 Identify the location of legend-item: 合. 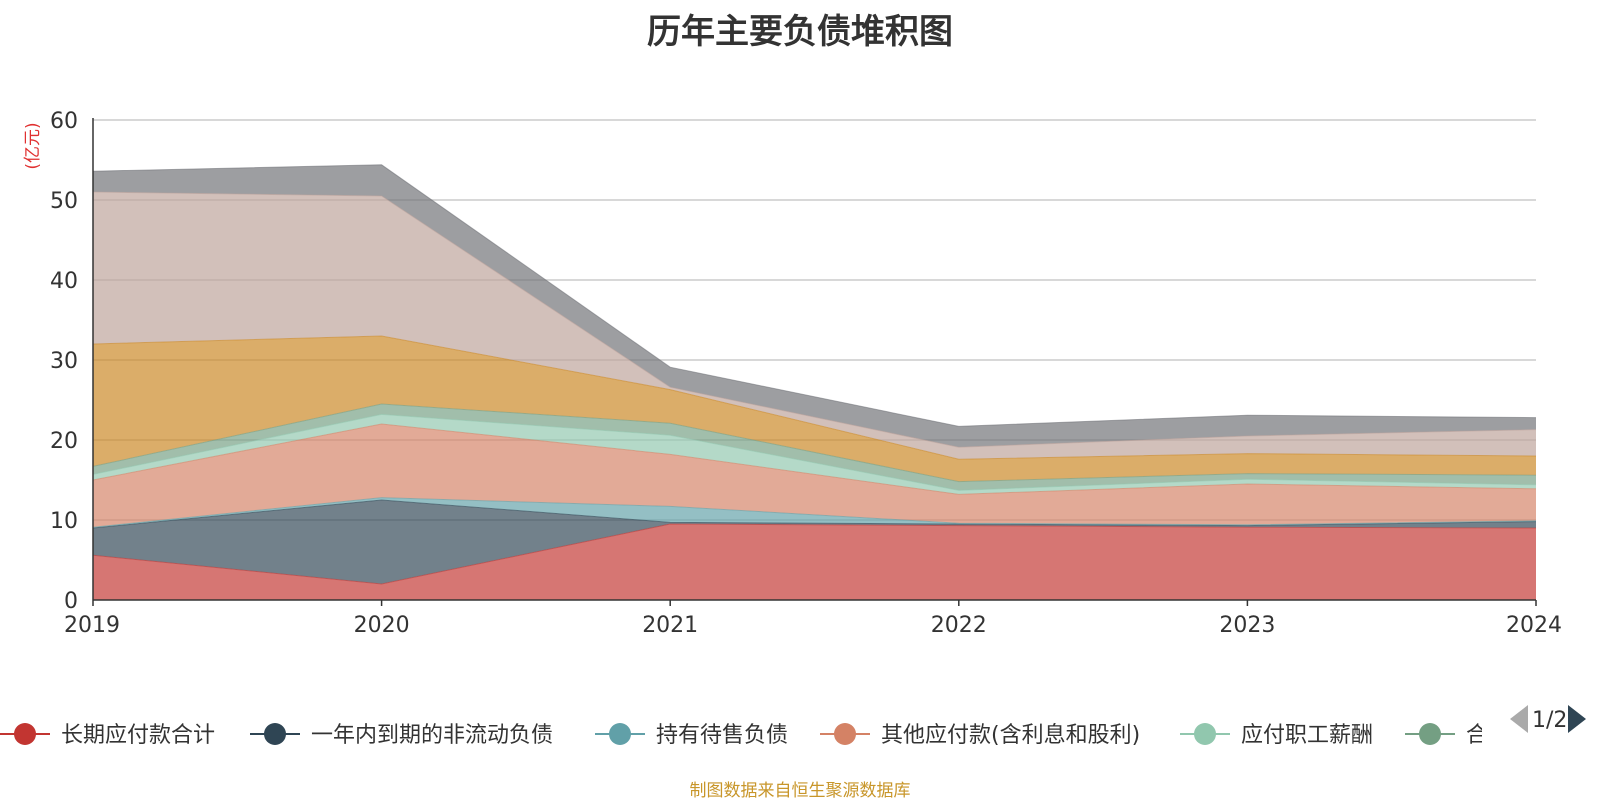
(1446, 735).